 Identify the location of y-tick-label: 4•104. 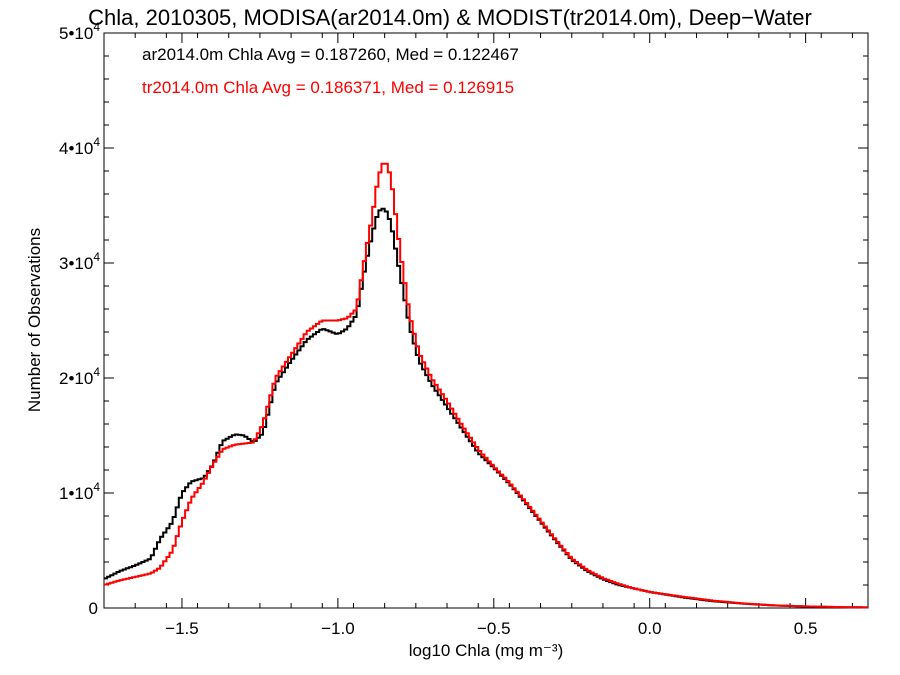
(79, 146).